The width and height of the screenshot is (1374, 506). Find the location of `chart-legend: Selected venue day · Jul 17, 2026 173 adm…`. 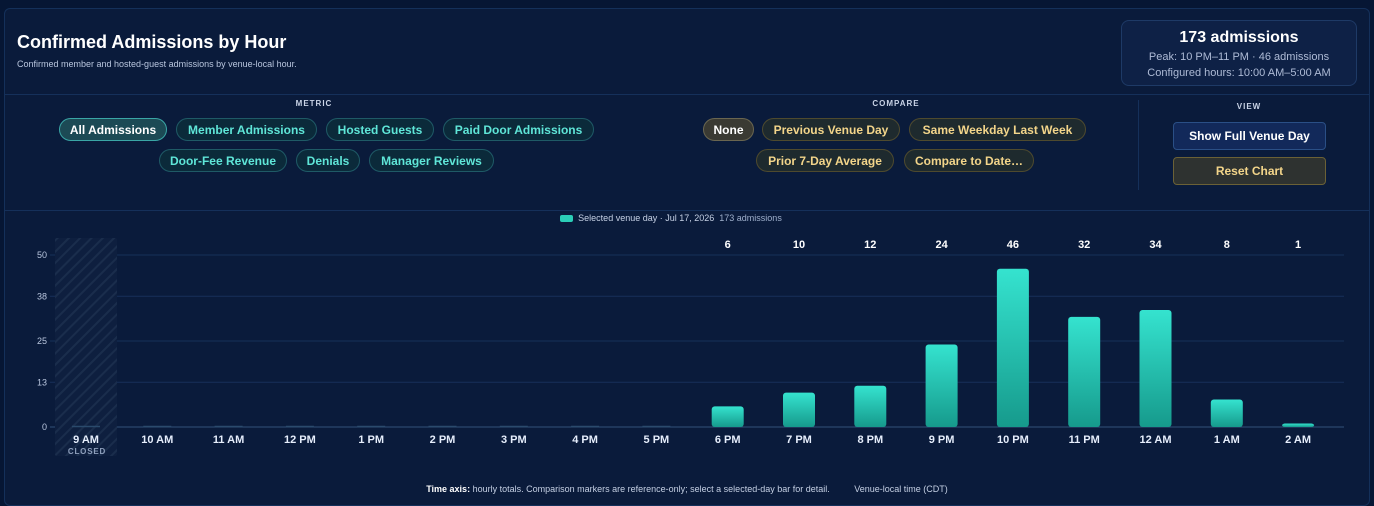

chart-legend: Selected venue day · Jul 17, 2026 173 adm… is located at coordinates (671, 218).